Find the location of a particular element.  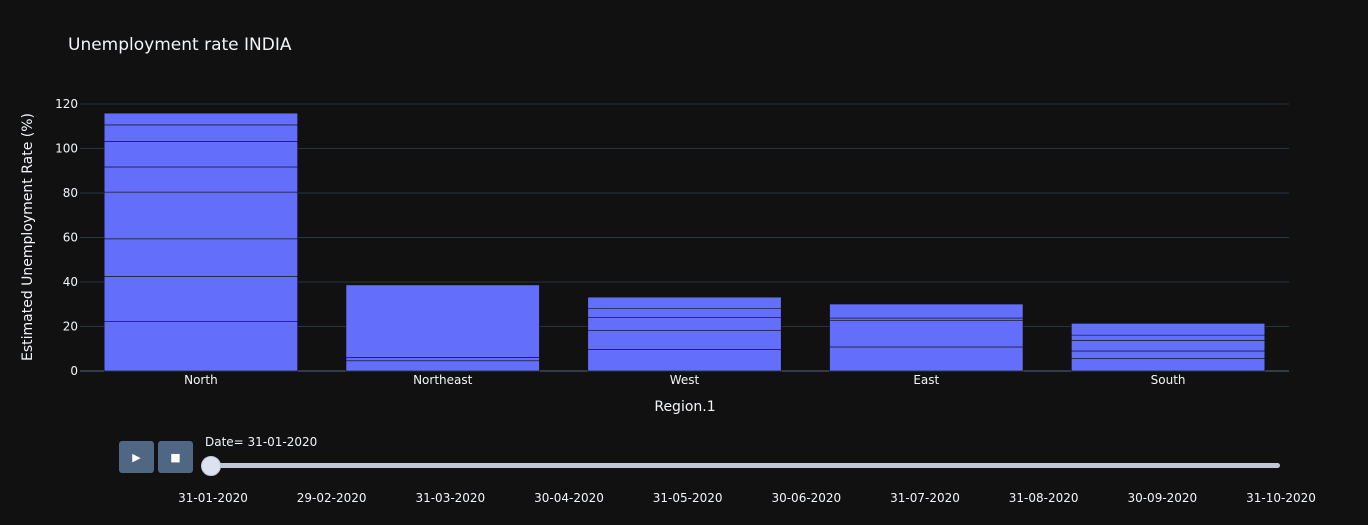

slider-current-value: Date= 31-01-2020 is located at coordinates (261, 442).